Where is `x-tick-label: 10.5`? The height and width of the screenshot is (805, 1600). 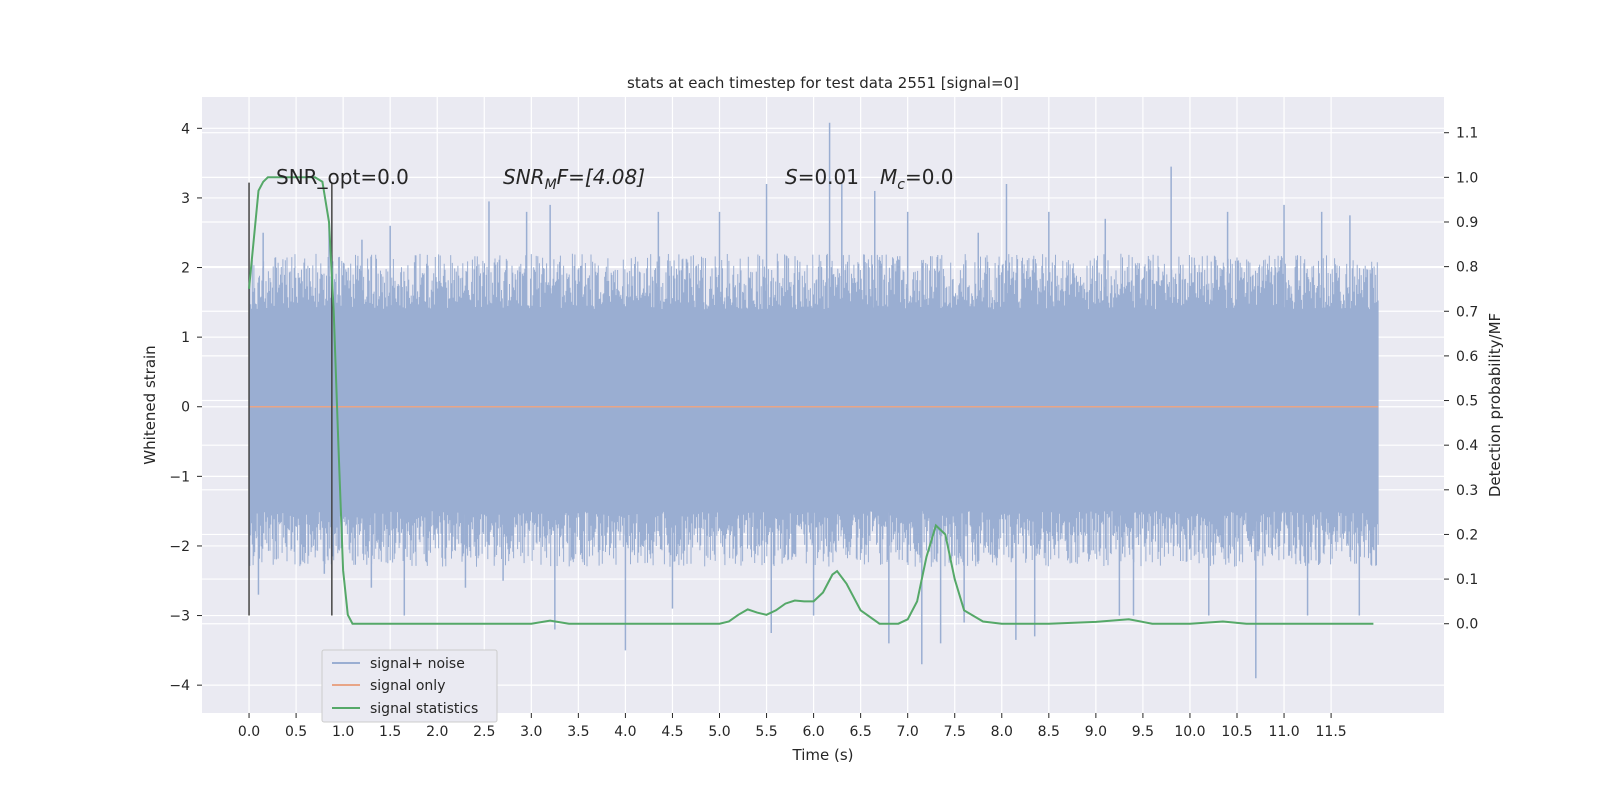
x-tick-label: 10.5 is located at coordinates (1236, 732).